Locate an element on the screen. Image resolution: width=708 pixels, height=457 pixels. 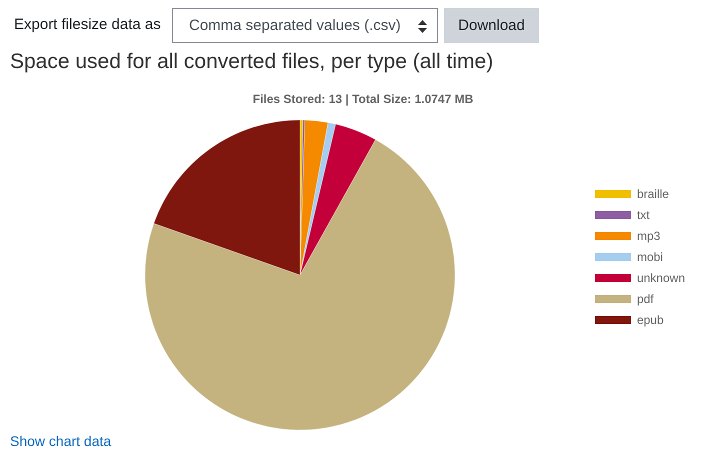
legend-label: mp3 is located at coordinates (648, 236).